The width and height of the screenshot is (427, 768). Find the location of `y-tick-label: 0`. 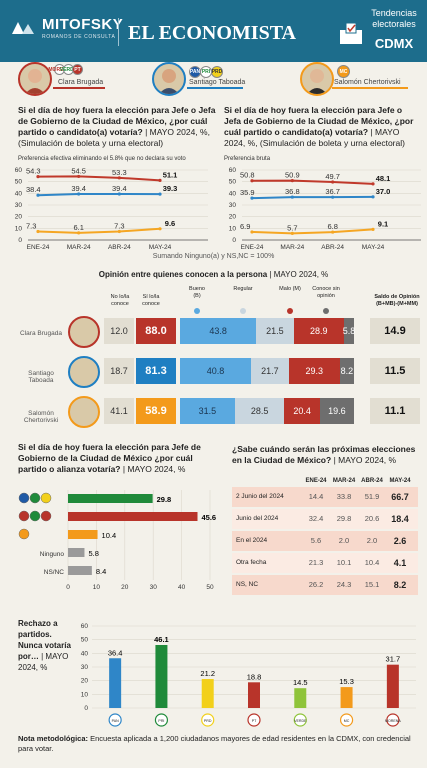

y-tick-label: 0 is located at coordinates (86, 708).